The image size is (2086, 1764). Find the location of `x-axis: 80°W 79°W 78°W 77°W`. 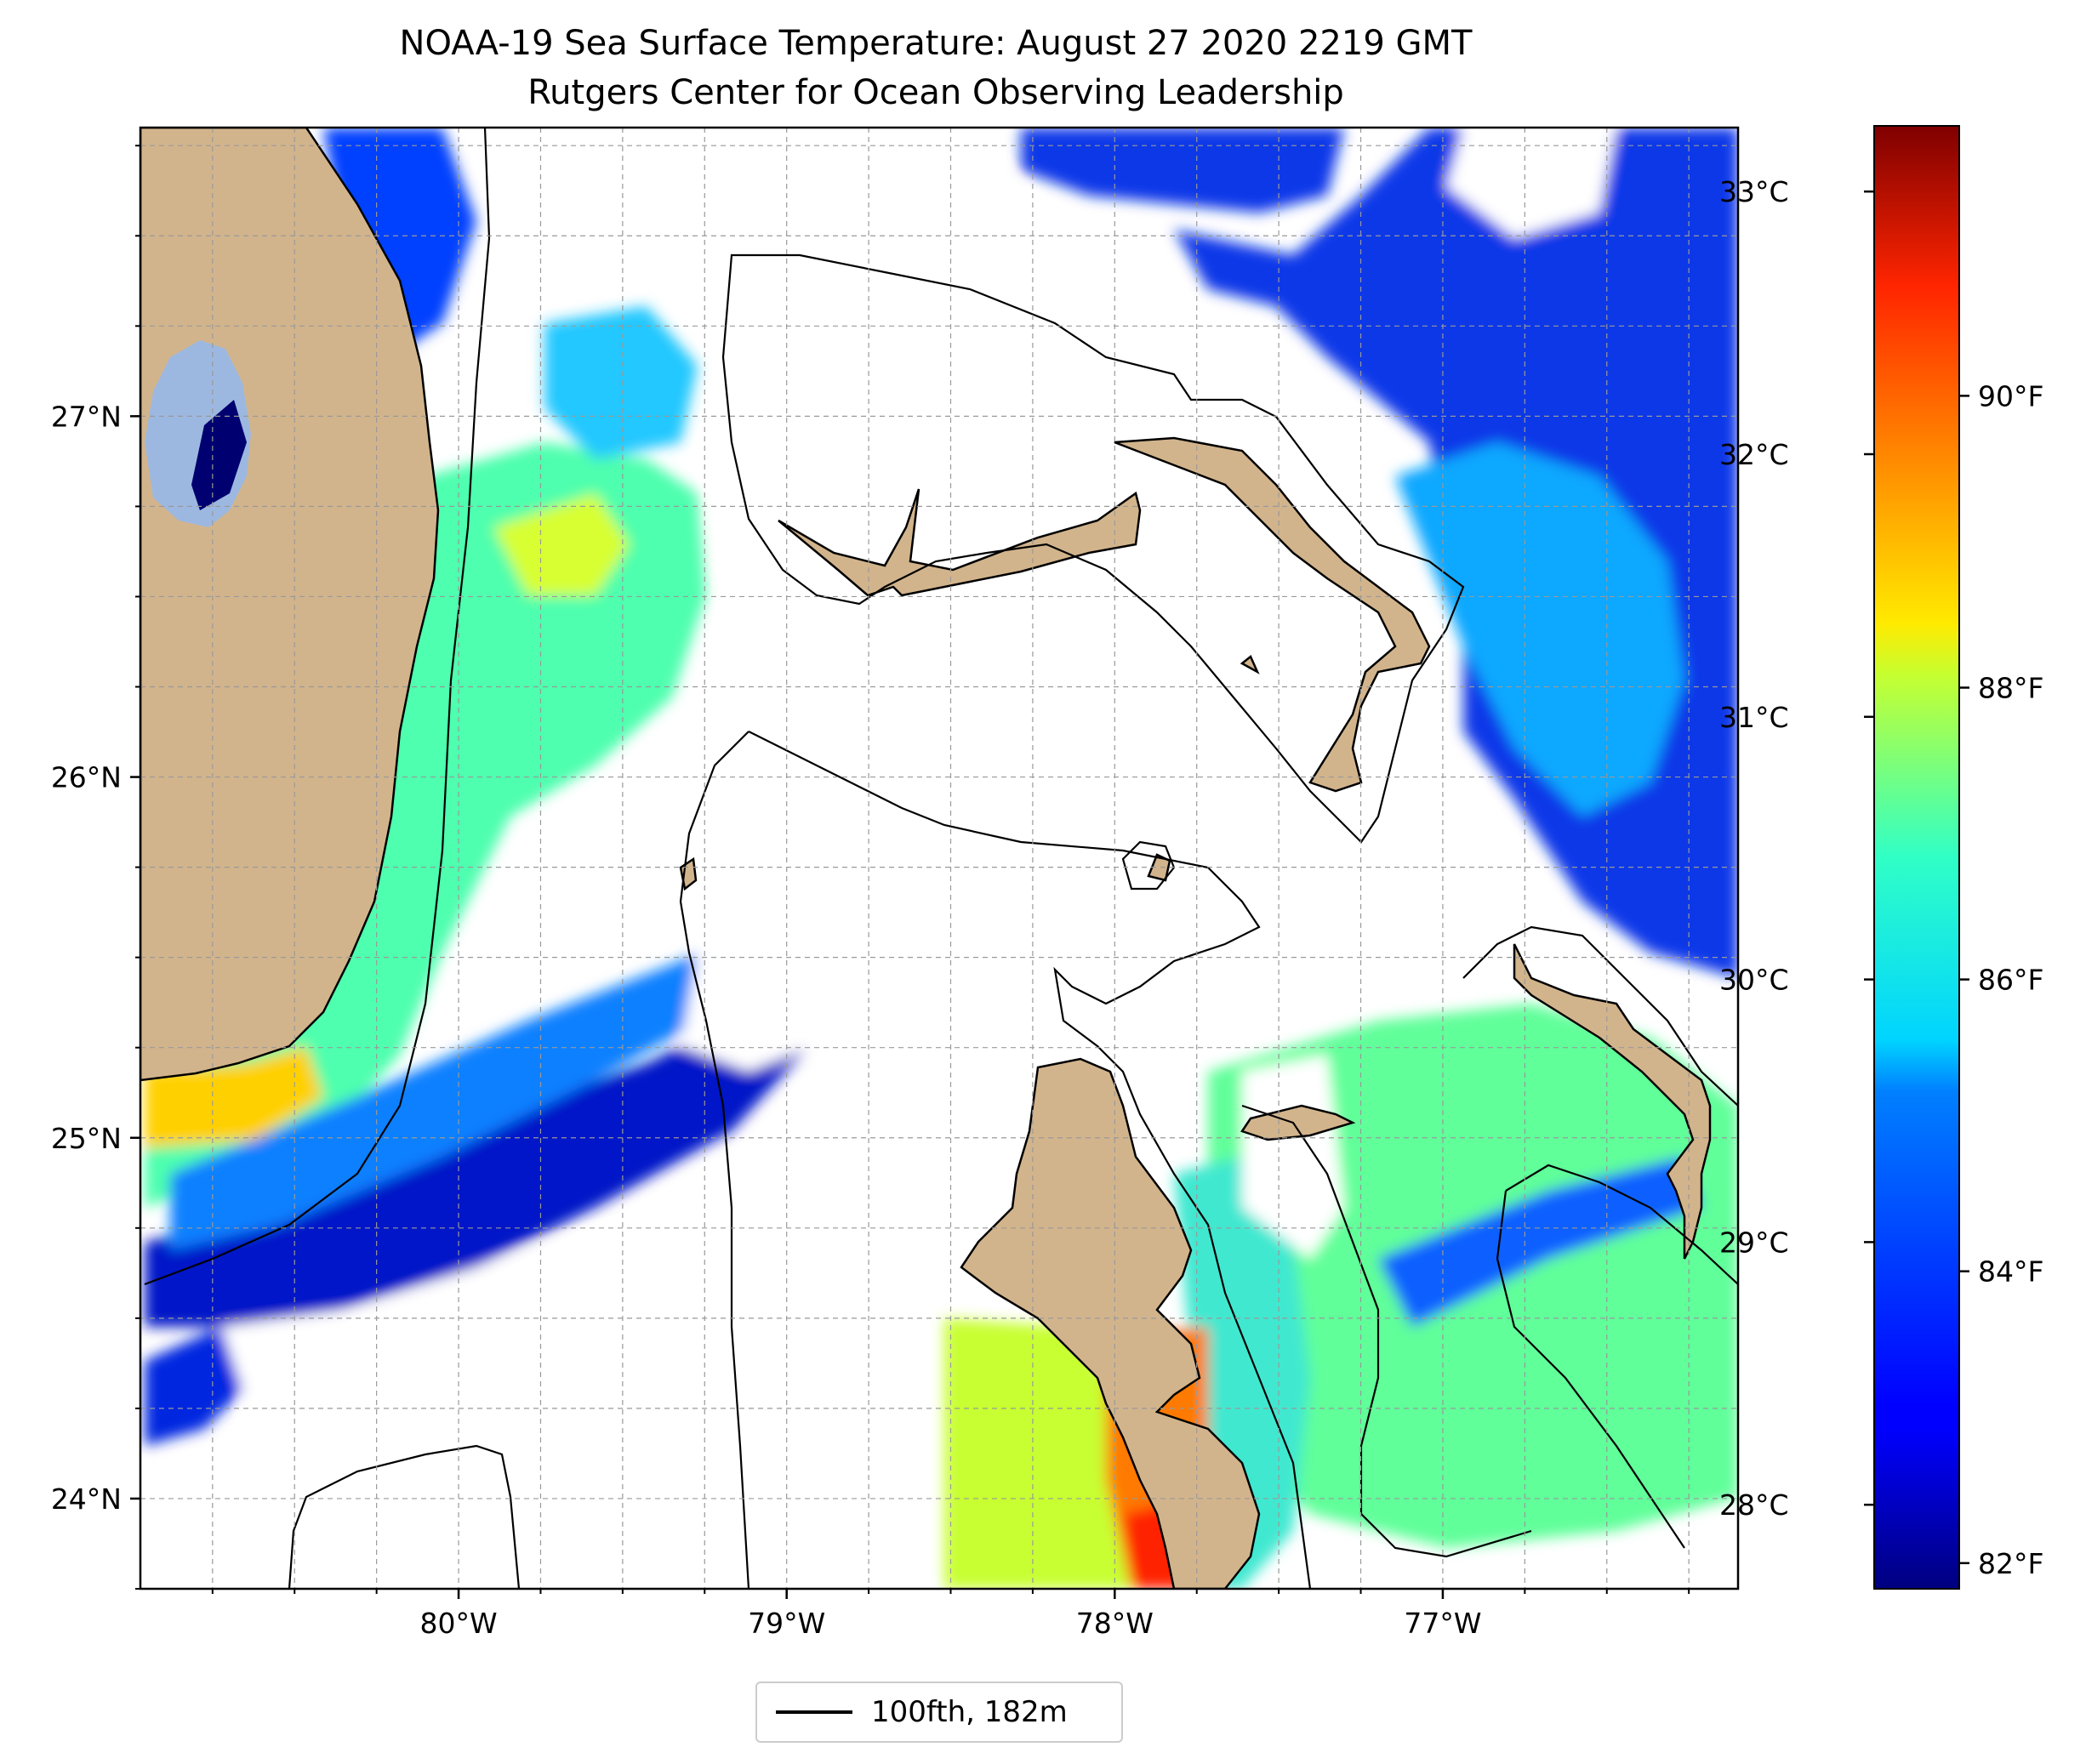

x-axis: 80°W 79°W 78°W 77°W is located at coordinates (951, 1614).